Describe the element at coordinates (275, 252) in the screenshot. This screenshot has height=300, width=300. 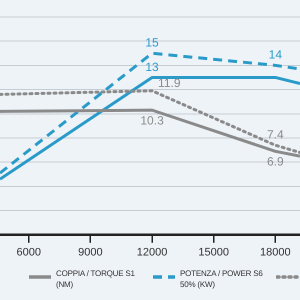
I see `x-tick-label: 18000` at that location.